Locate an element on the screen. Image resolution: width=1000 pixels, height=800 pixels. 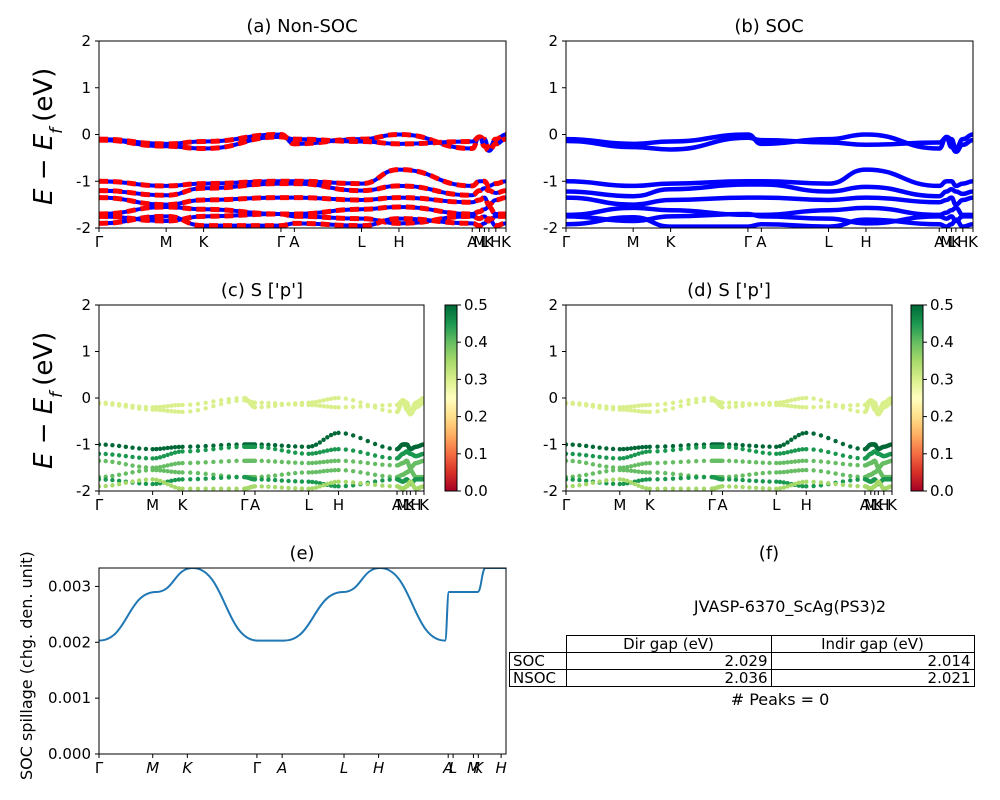
colorbar-tick-label: 0.0 is located at coordinates (476, 491).